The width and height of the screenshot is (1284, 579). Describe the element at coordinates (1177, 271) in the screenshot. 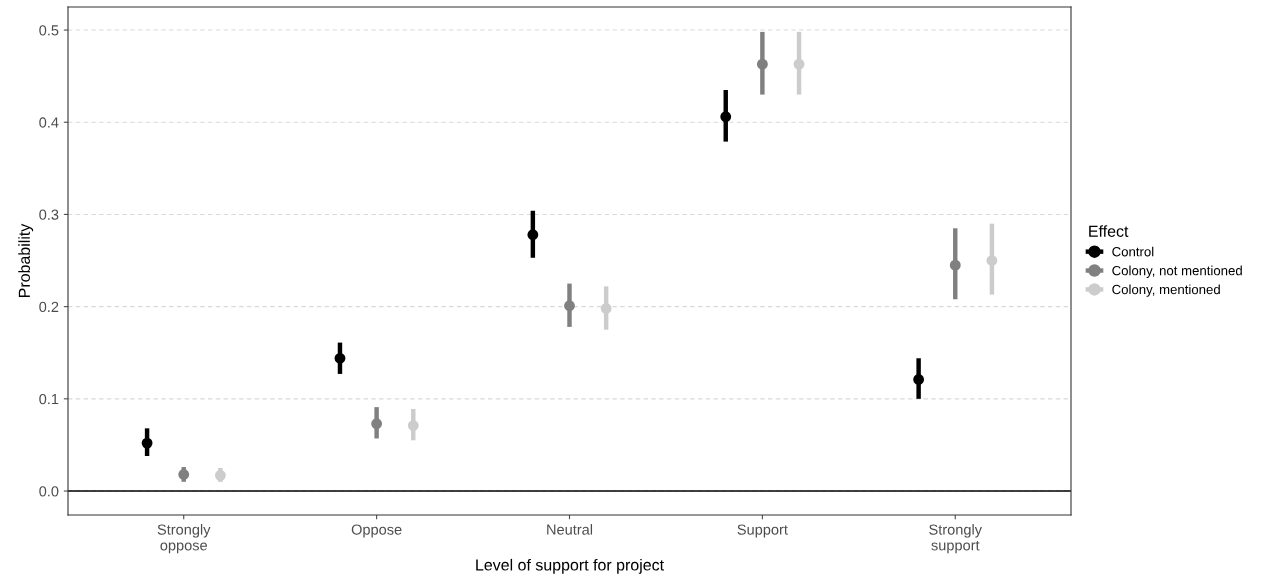

I see `legend-label: Colony, not mentioned` at that location.